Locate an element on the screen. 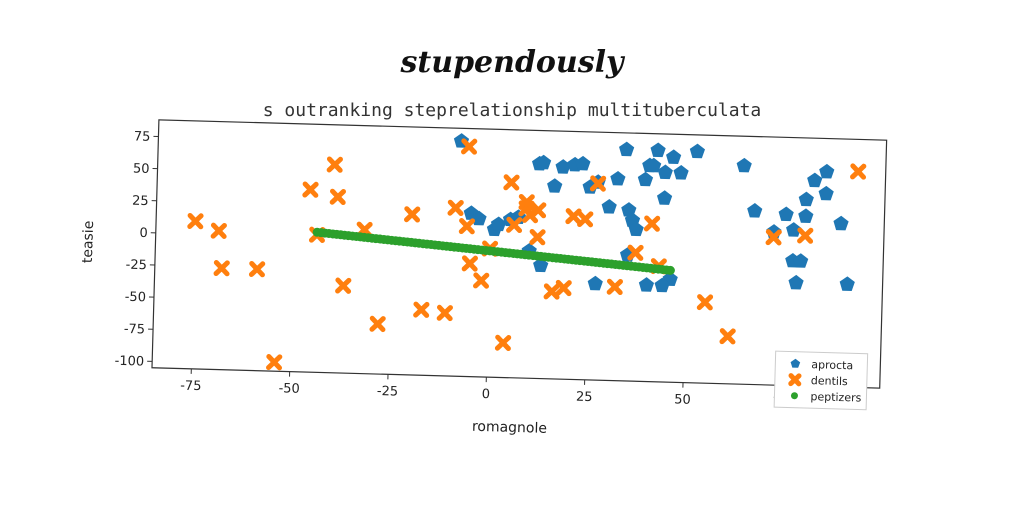 Image resolution: width=1024 pixels, height=512 pixels. legend-marker-peptizers is located at coordinates (794, 396).